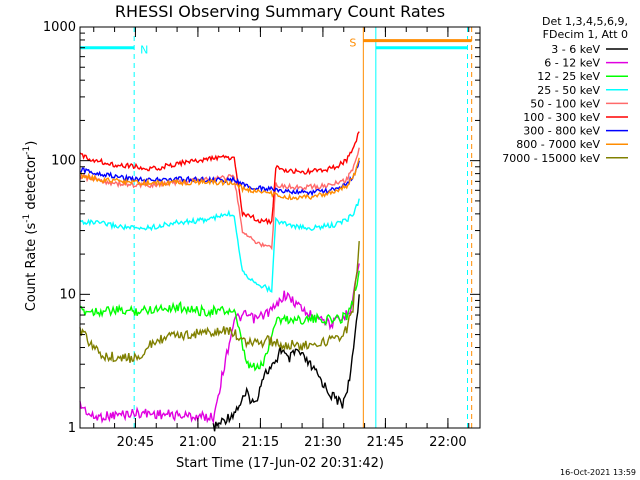 The height and width of the screenshot is (480, 640). Describe the element at coordinates (565, 103) in the screenshot. I see `legend-entry-label: 50 - 100 keV` at that location.